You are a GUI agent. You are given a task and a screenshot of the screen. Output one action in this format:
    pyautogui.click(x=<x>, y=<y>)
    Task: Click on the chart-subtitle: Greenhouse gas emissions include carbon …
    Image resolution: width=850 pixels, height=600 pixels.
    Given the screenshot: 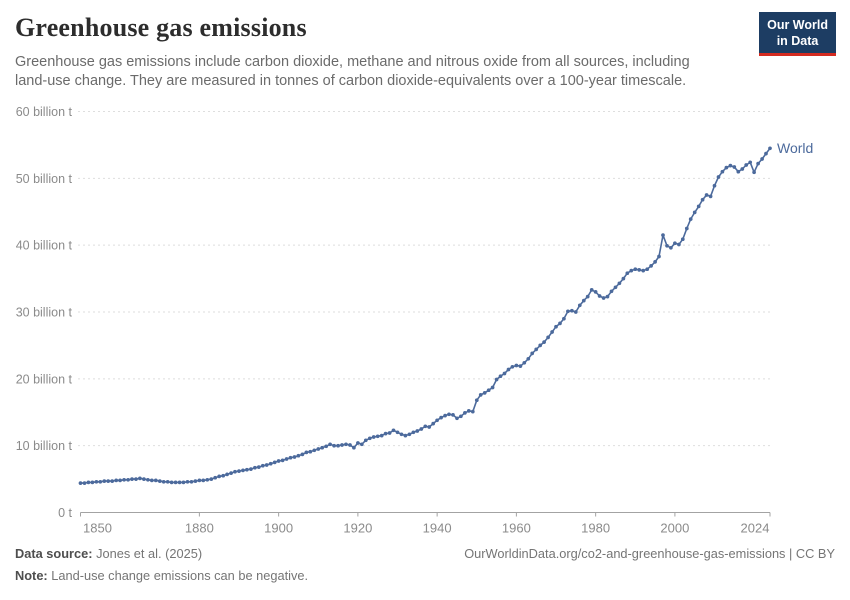 What is the action you would take?
    pyautogui.click(x=352, y=72)
    